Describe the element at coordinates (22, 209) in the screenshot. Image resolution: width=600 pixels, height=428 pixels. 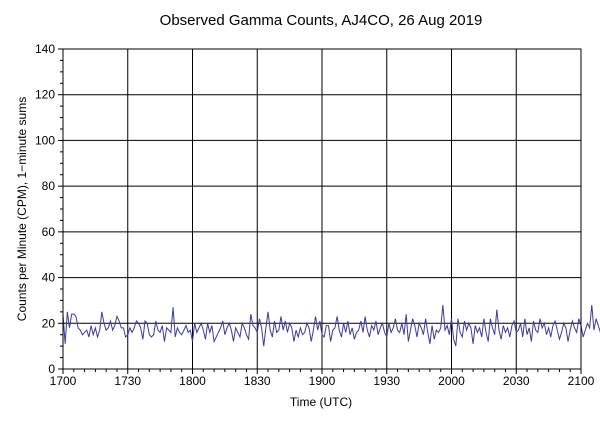
I see `y-axis-label: Counts per Minute (CPM), 1−minute sums` at that location.